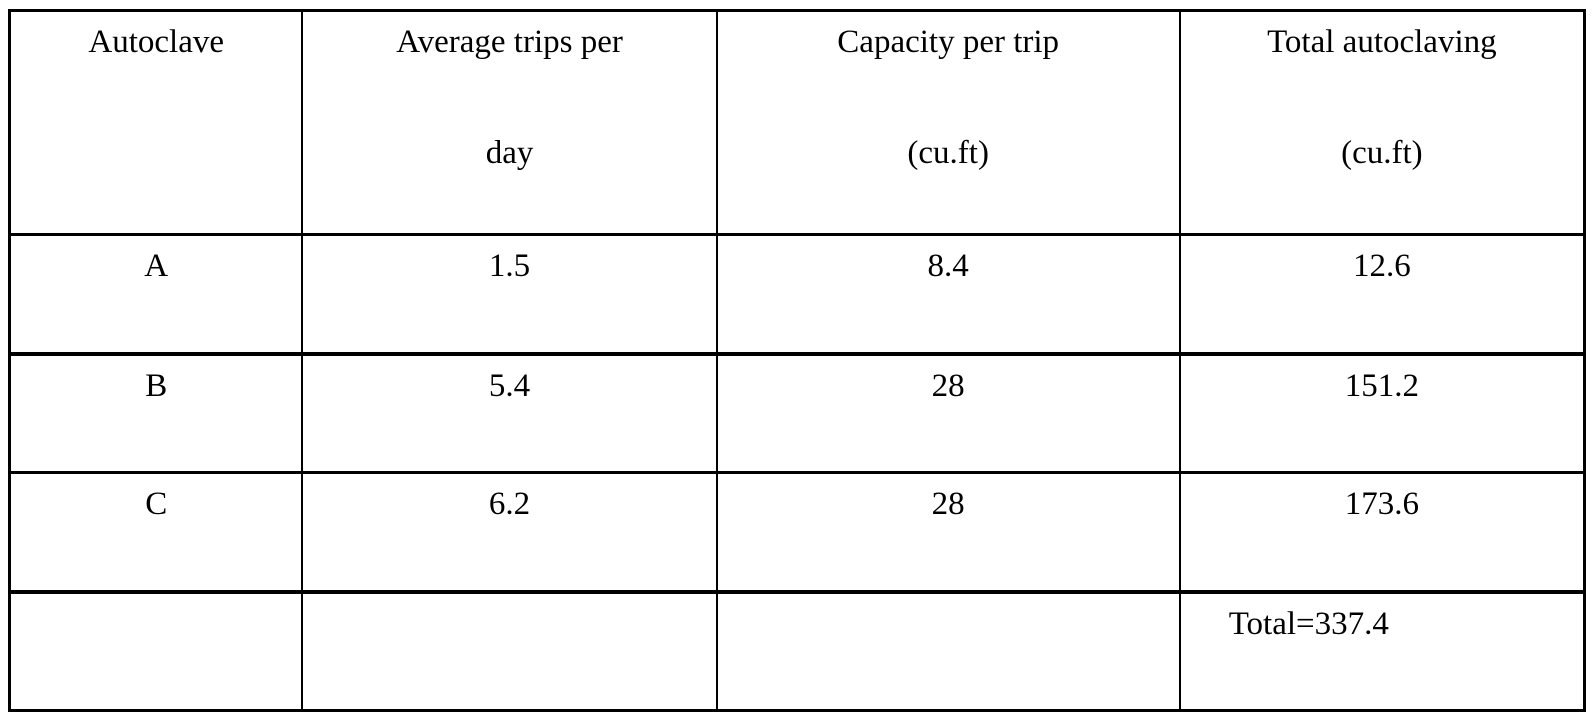 The width and height of the screenshot is (1594, 723). Describe the element at coordinates (509, 294) in the screenshot. I see `cell-trips-a: 1.5` at that location.